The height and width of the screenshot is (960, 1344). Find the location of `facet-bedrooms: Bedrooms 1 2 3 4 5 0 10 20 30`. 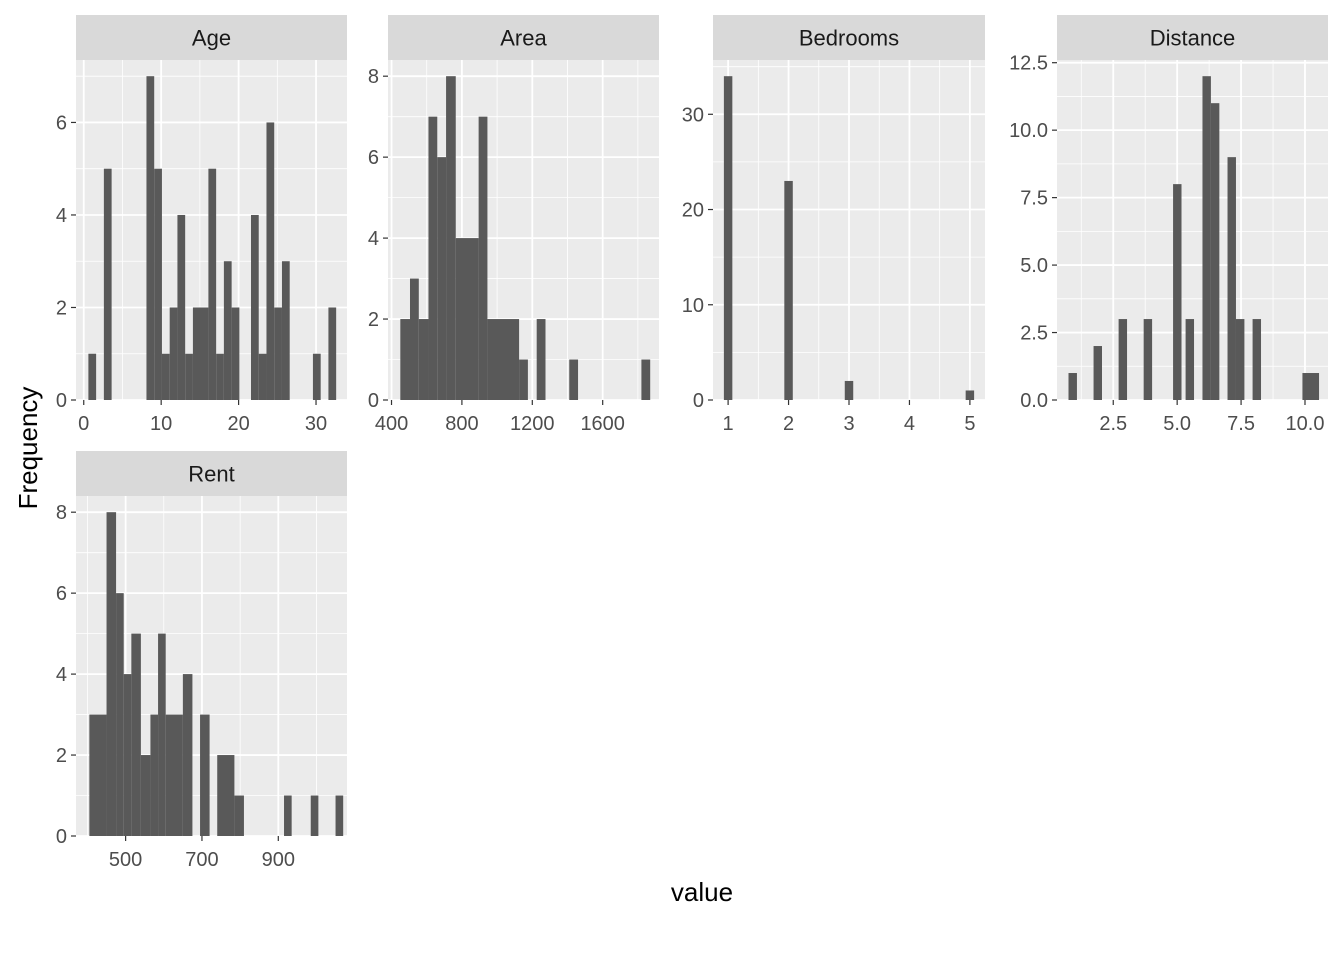

facet-bedrooms: Bedrooms 1 2 3 4 5 0 10 20 30 is located at coordinates (833, 225).